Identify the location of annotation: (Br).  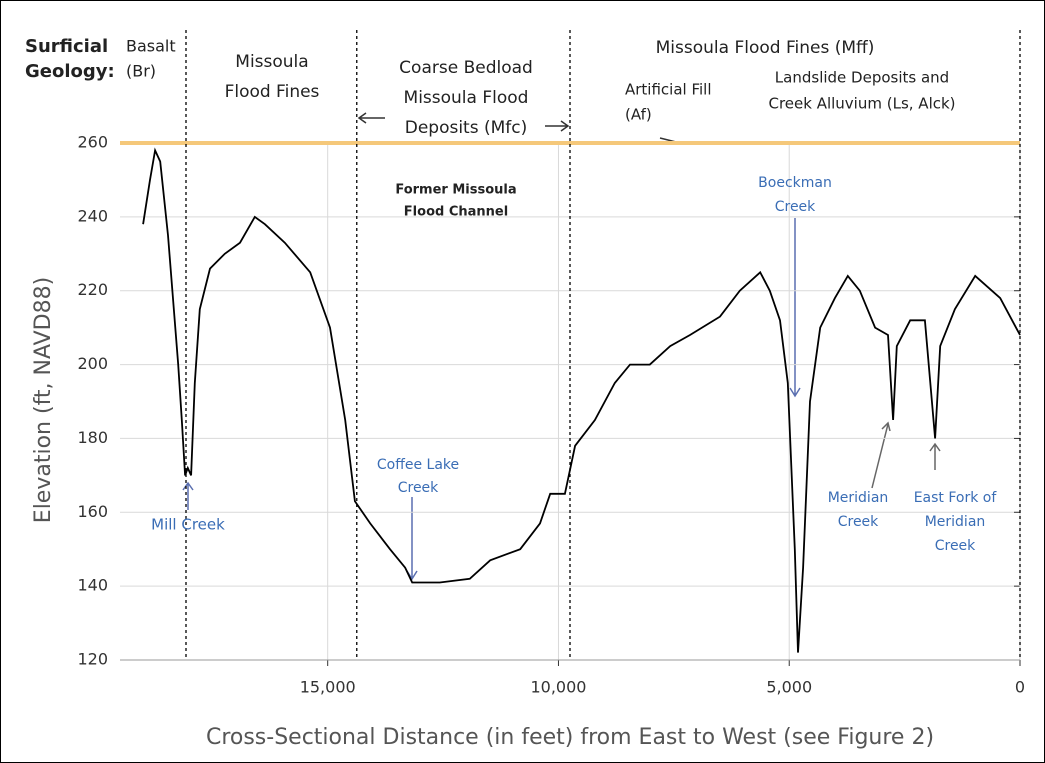
(141, 71).